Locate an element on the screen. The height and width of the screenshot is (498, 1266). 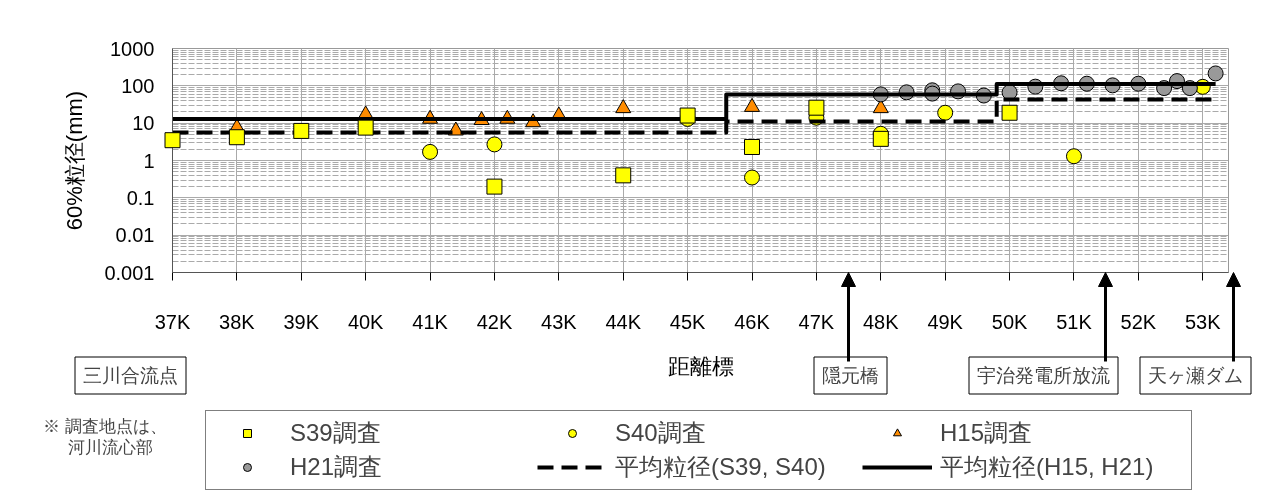
x-tick-label: 43K is located at coordinates (559, 321).